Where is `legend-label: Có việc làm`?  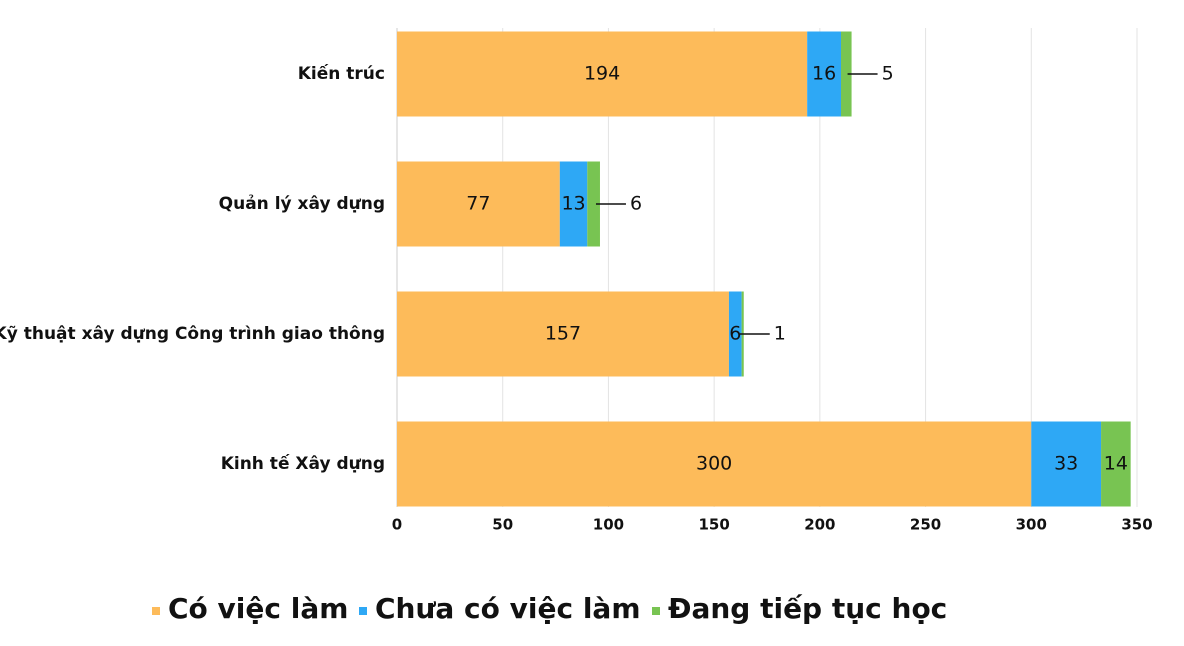 legend-label: Có việc làm is located at coordinates (258, 608).